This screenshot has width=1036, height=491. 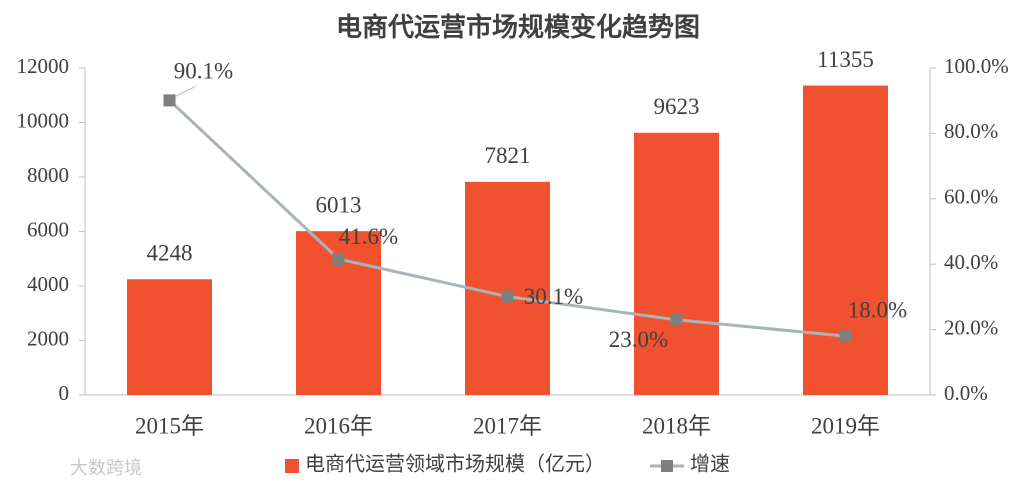 I want to click on legend-marker, so click(x=667, y=466).